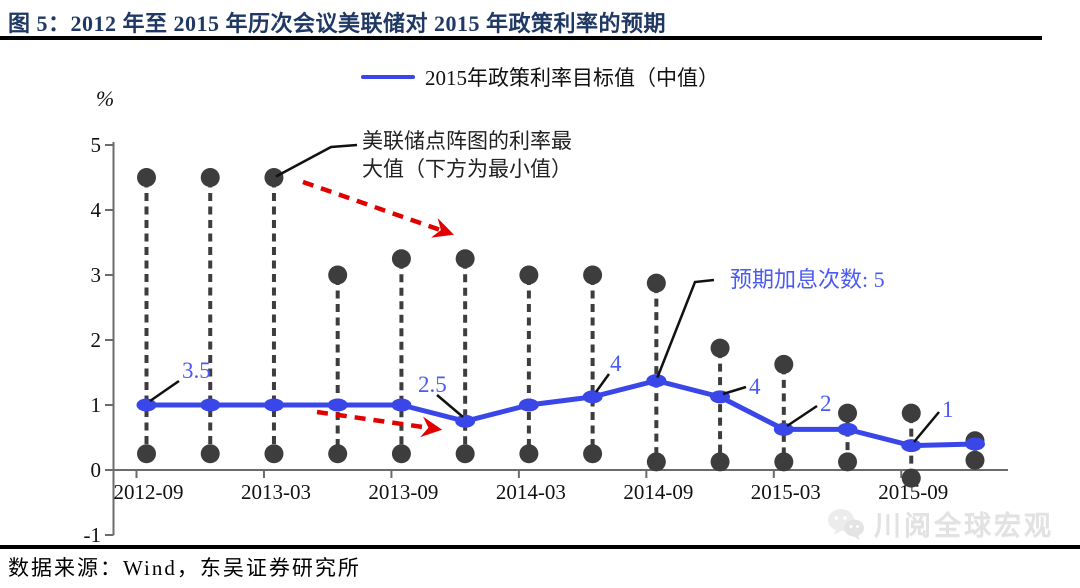 This screenshot has height=588, width=1080. Describe the element at coordinates (521, 38) in the screenshot. I see `title-divider` at that location.